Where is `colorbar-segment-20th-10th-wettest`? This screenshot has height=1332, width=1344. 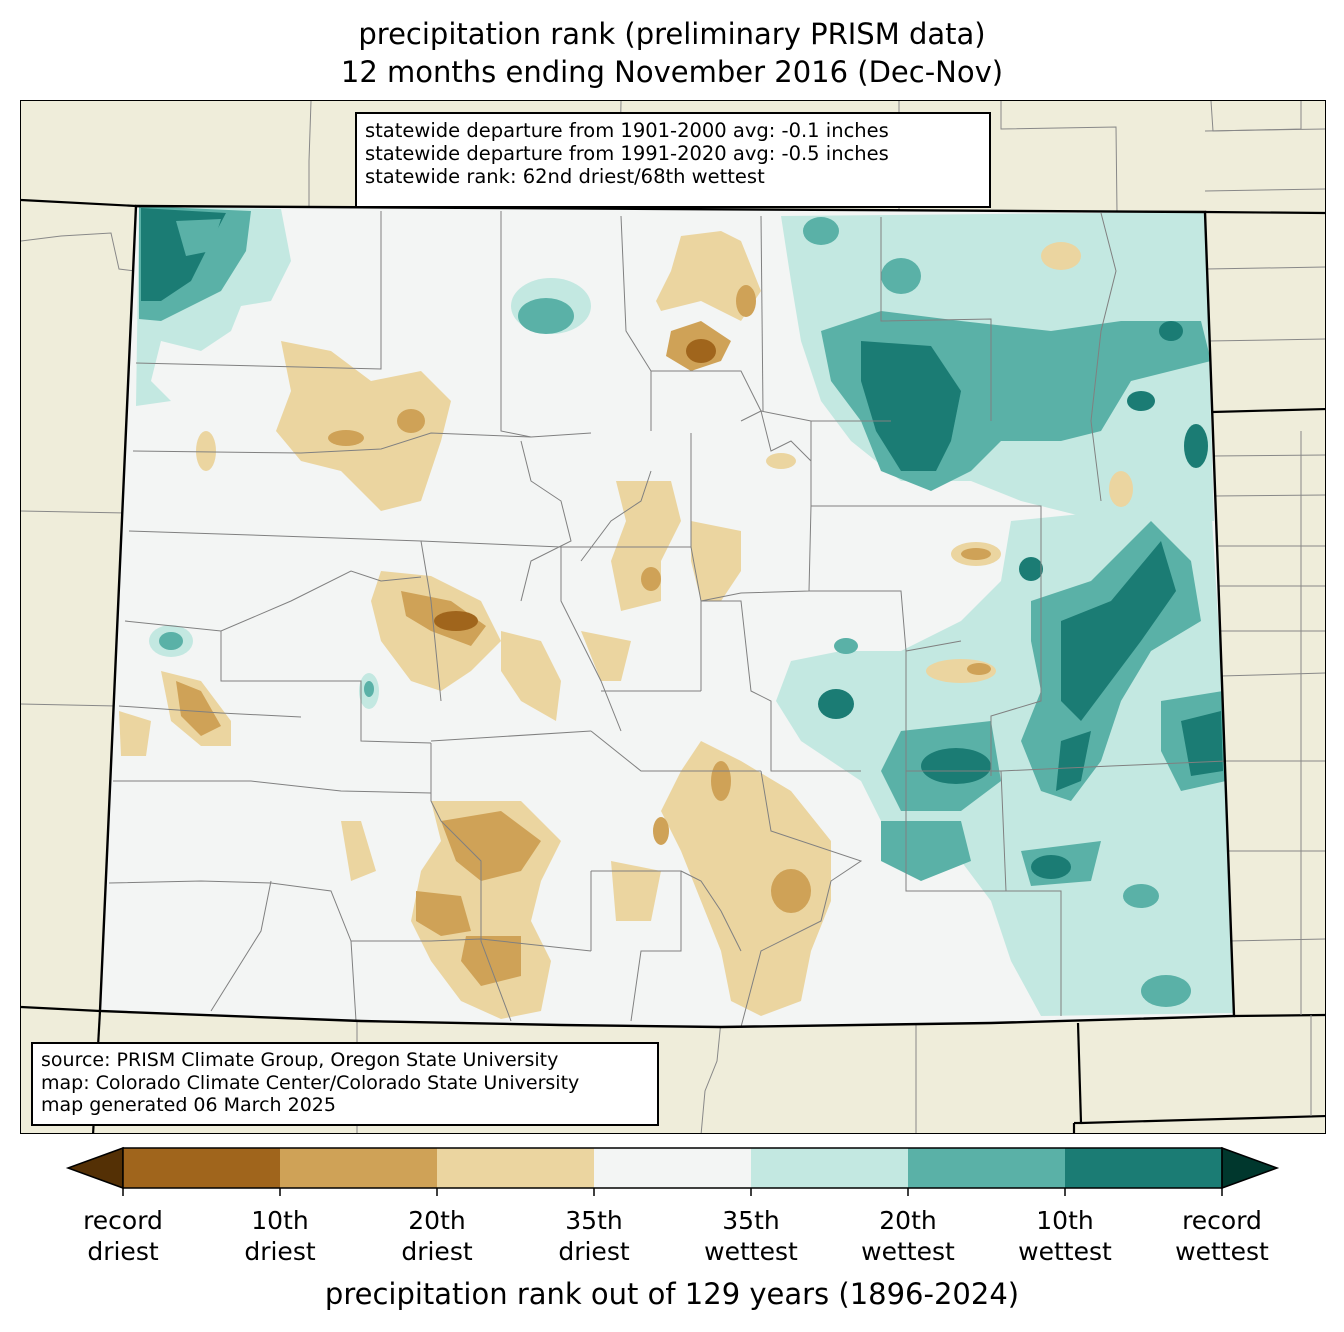 colorbar-segment-20th-10th-wettest is located at coordinates (986, 1168).